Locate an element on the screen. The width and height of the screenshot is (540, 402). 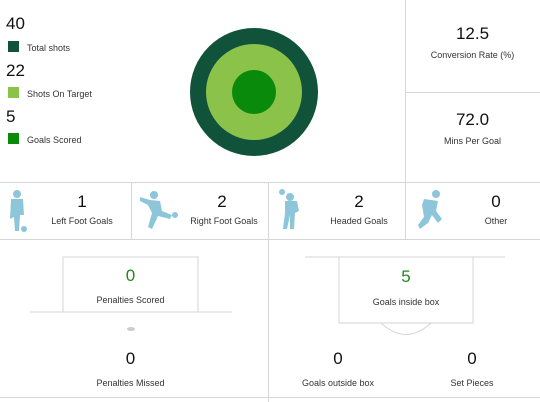
total-shots-value: 40 is located at coordinates (15, 23).